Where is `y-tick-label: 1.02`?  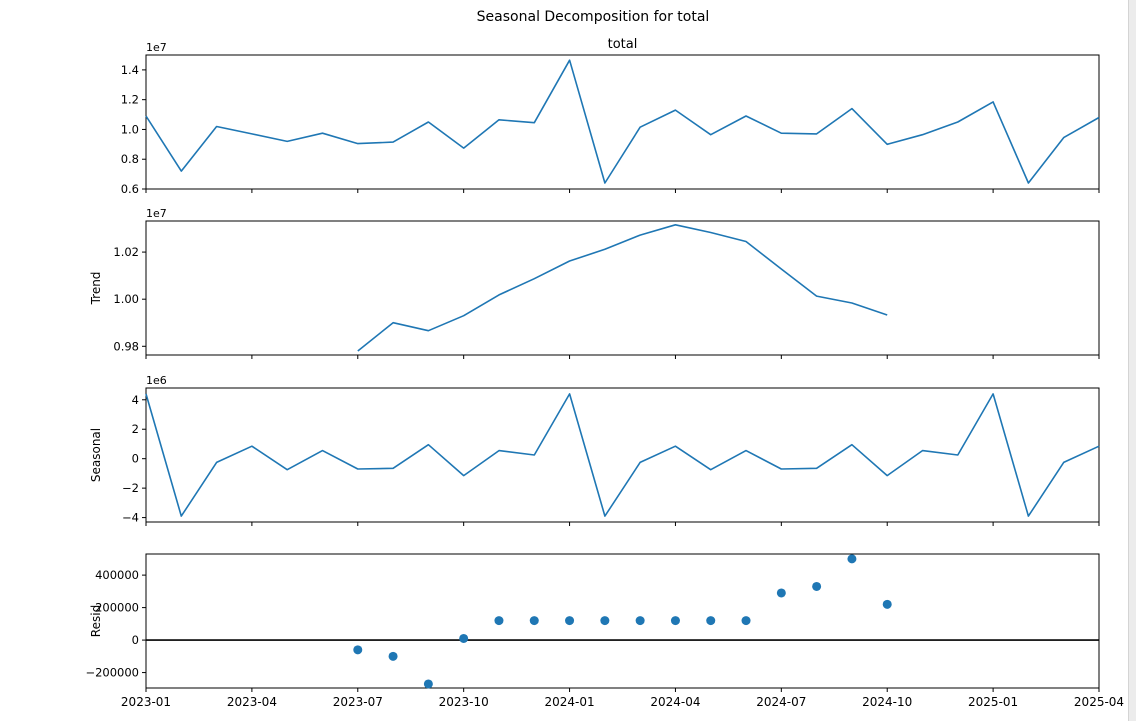 y-tick-label: 1.02 is located at coordinates (126, 252).